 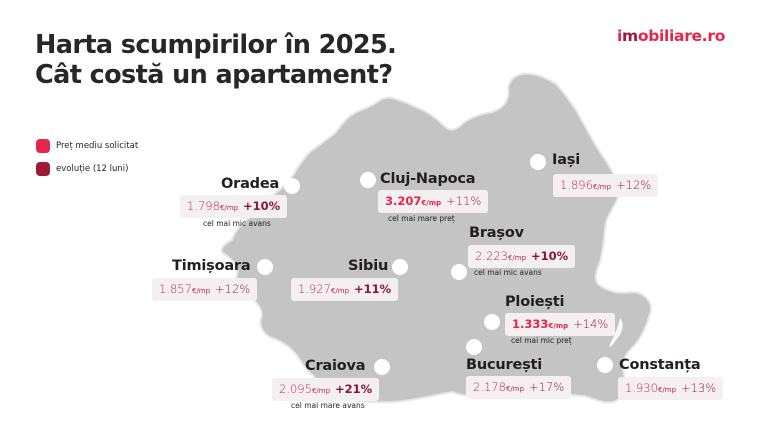 What do you see at coordinates (368, 266) in the screenshot?
I see `city-name: Sibiu` at bounding box center [368, 266].